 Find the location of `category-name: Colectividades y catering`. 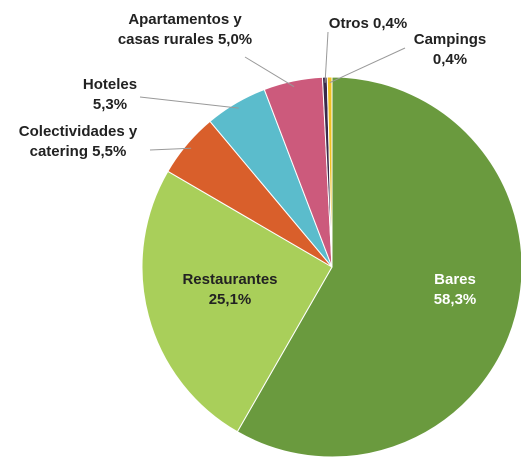

category-name: Colectividades y catering is located at coordinates (78, 141).